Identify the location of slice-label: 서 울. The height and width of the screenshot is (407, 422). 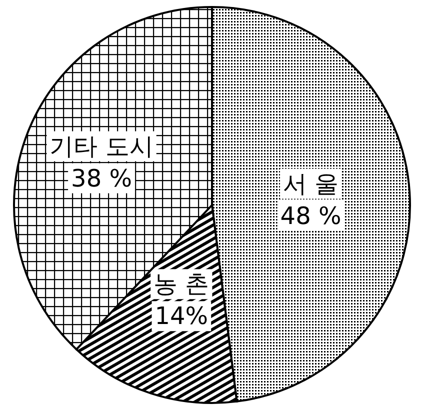
(310, 184).